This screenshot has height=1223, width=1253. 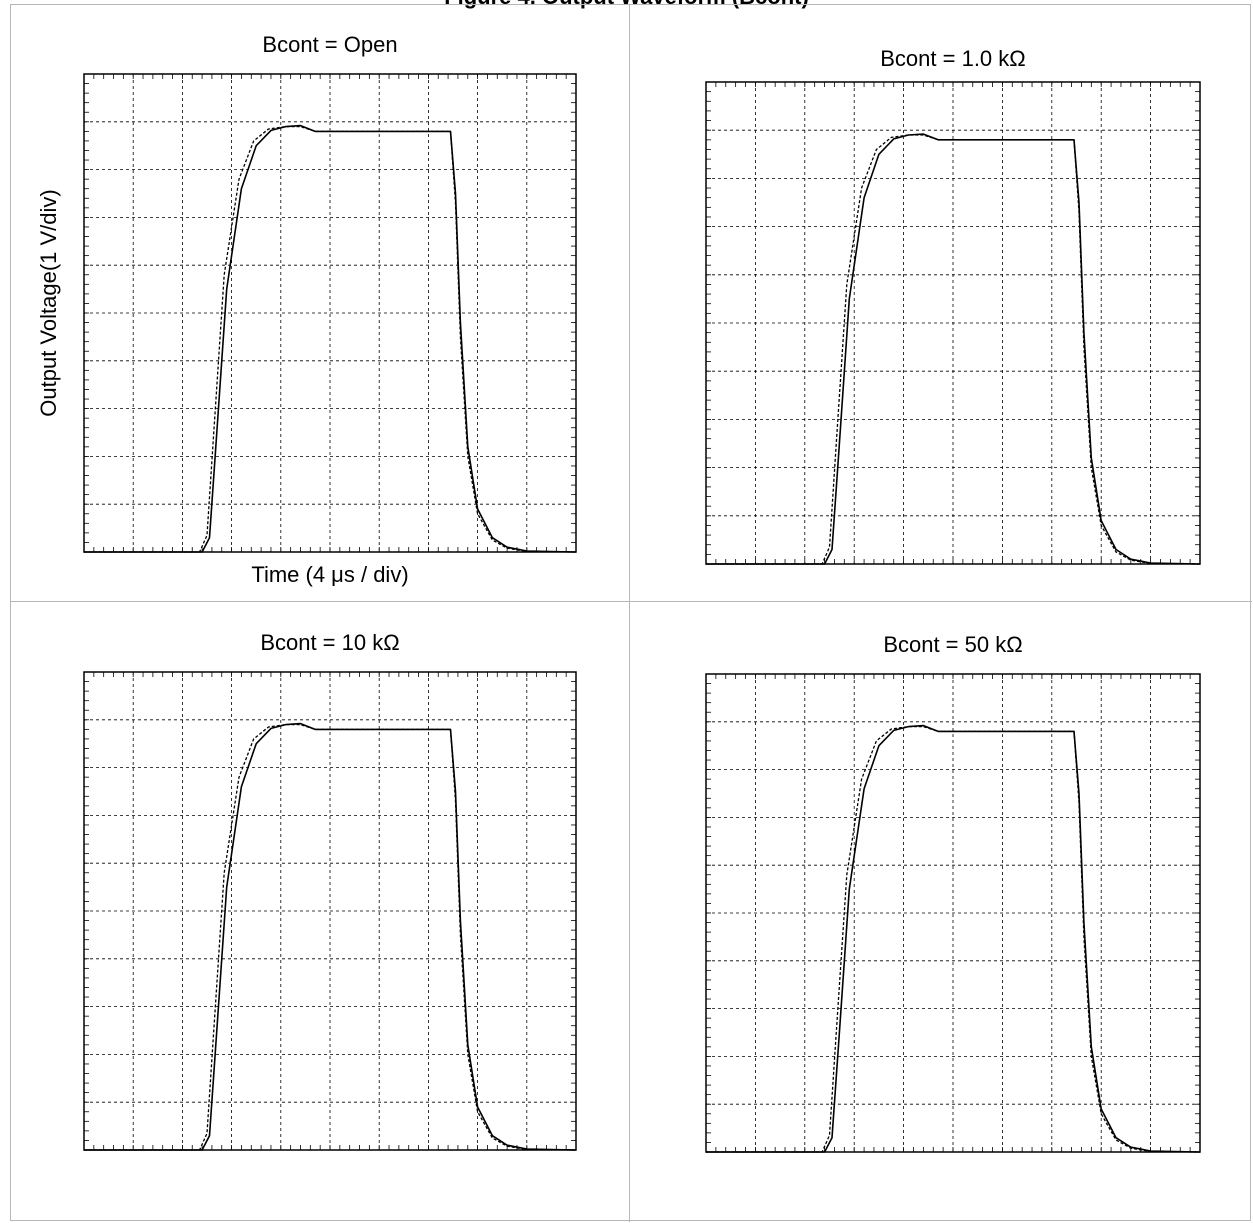 What do you see at coordinates (952, 58) in the screenshot?
I see `panel-title: Bcont = 1.0 kΩ` at bounding box center [952, 58].